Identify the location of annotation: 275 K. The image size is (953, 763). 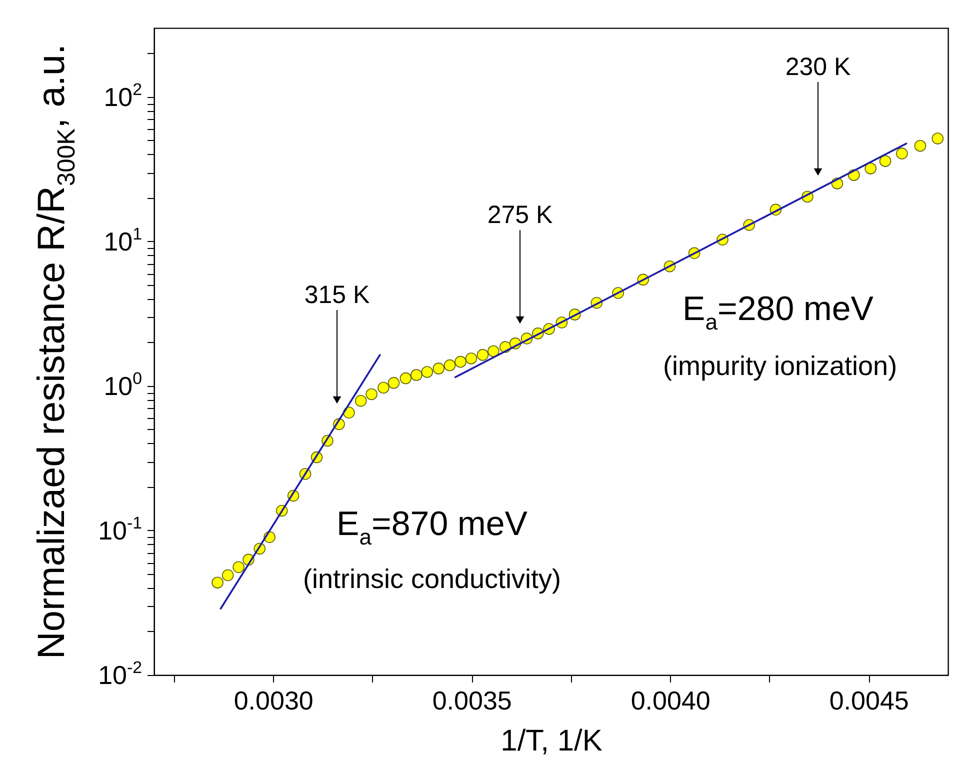
(520, 215).